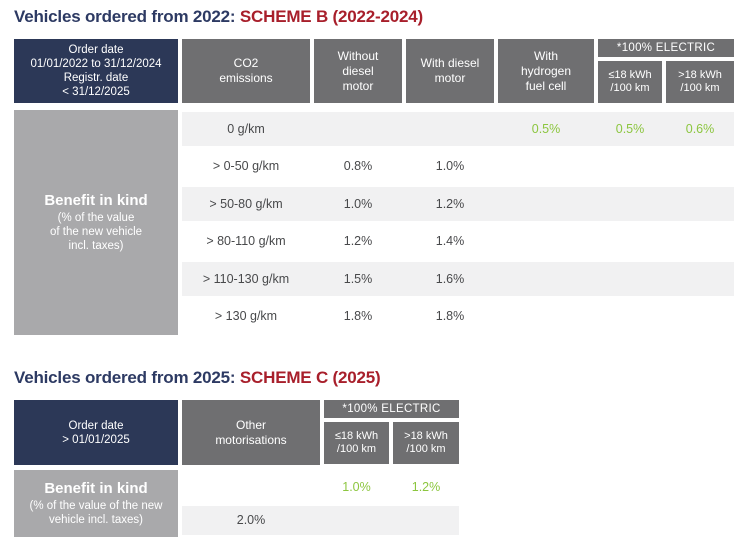  What do you see at coordinates (426, 486) in the screenshot?
I see `electric-gt18-value: 1.2%` at bounding box center [426, 486].